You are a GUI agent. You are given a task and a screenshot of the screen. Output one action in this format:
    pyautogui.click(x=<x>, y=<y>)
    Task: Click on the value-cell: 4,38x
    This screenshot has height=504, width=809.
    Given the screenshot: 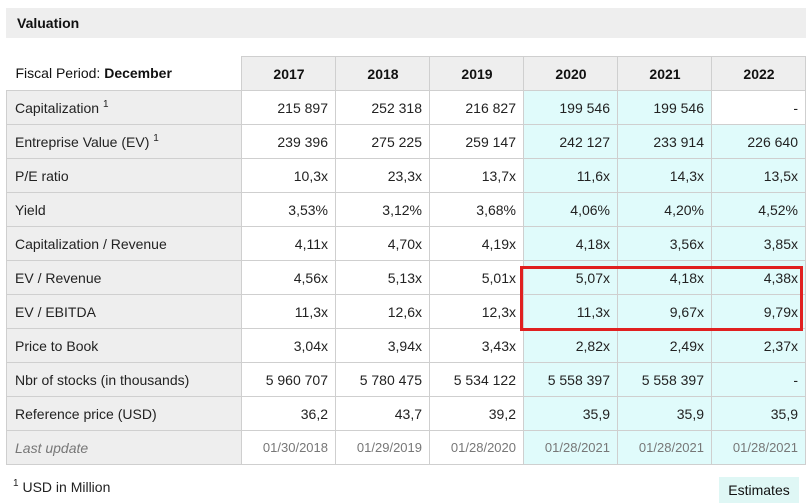 What is the action you would take?
    pyautogui.click(x=758, y=277)
    